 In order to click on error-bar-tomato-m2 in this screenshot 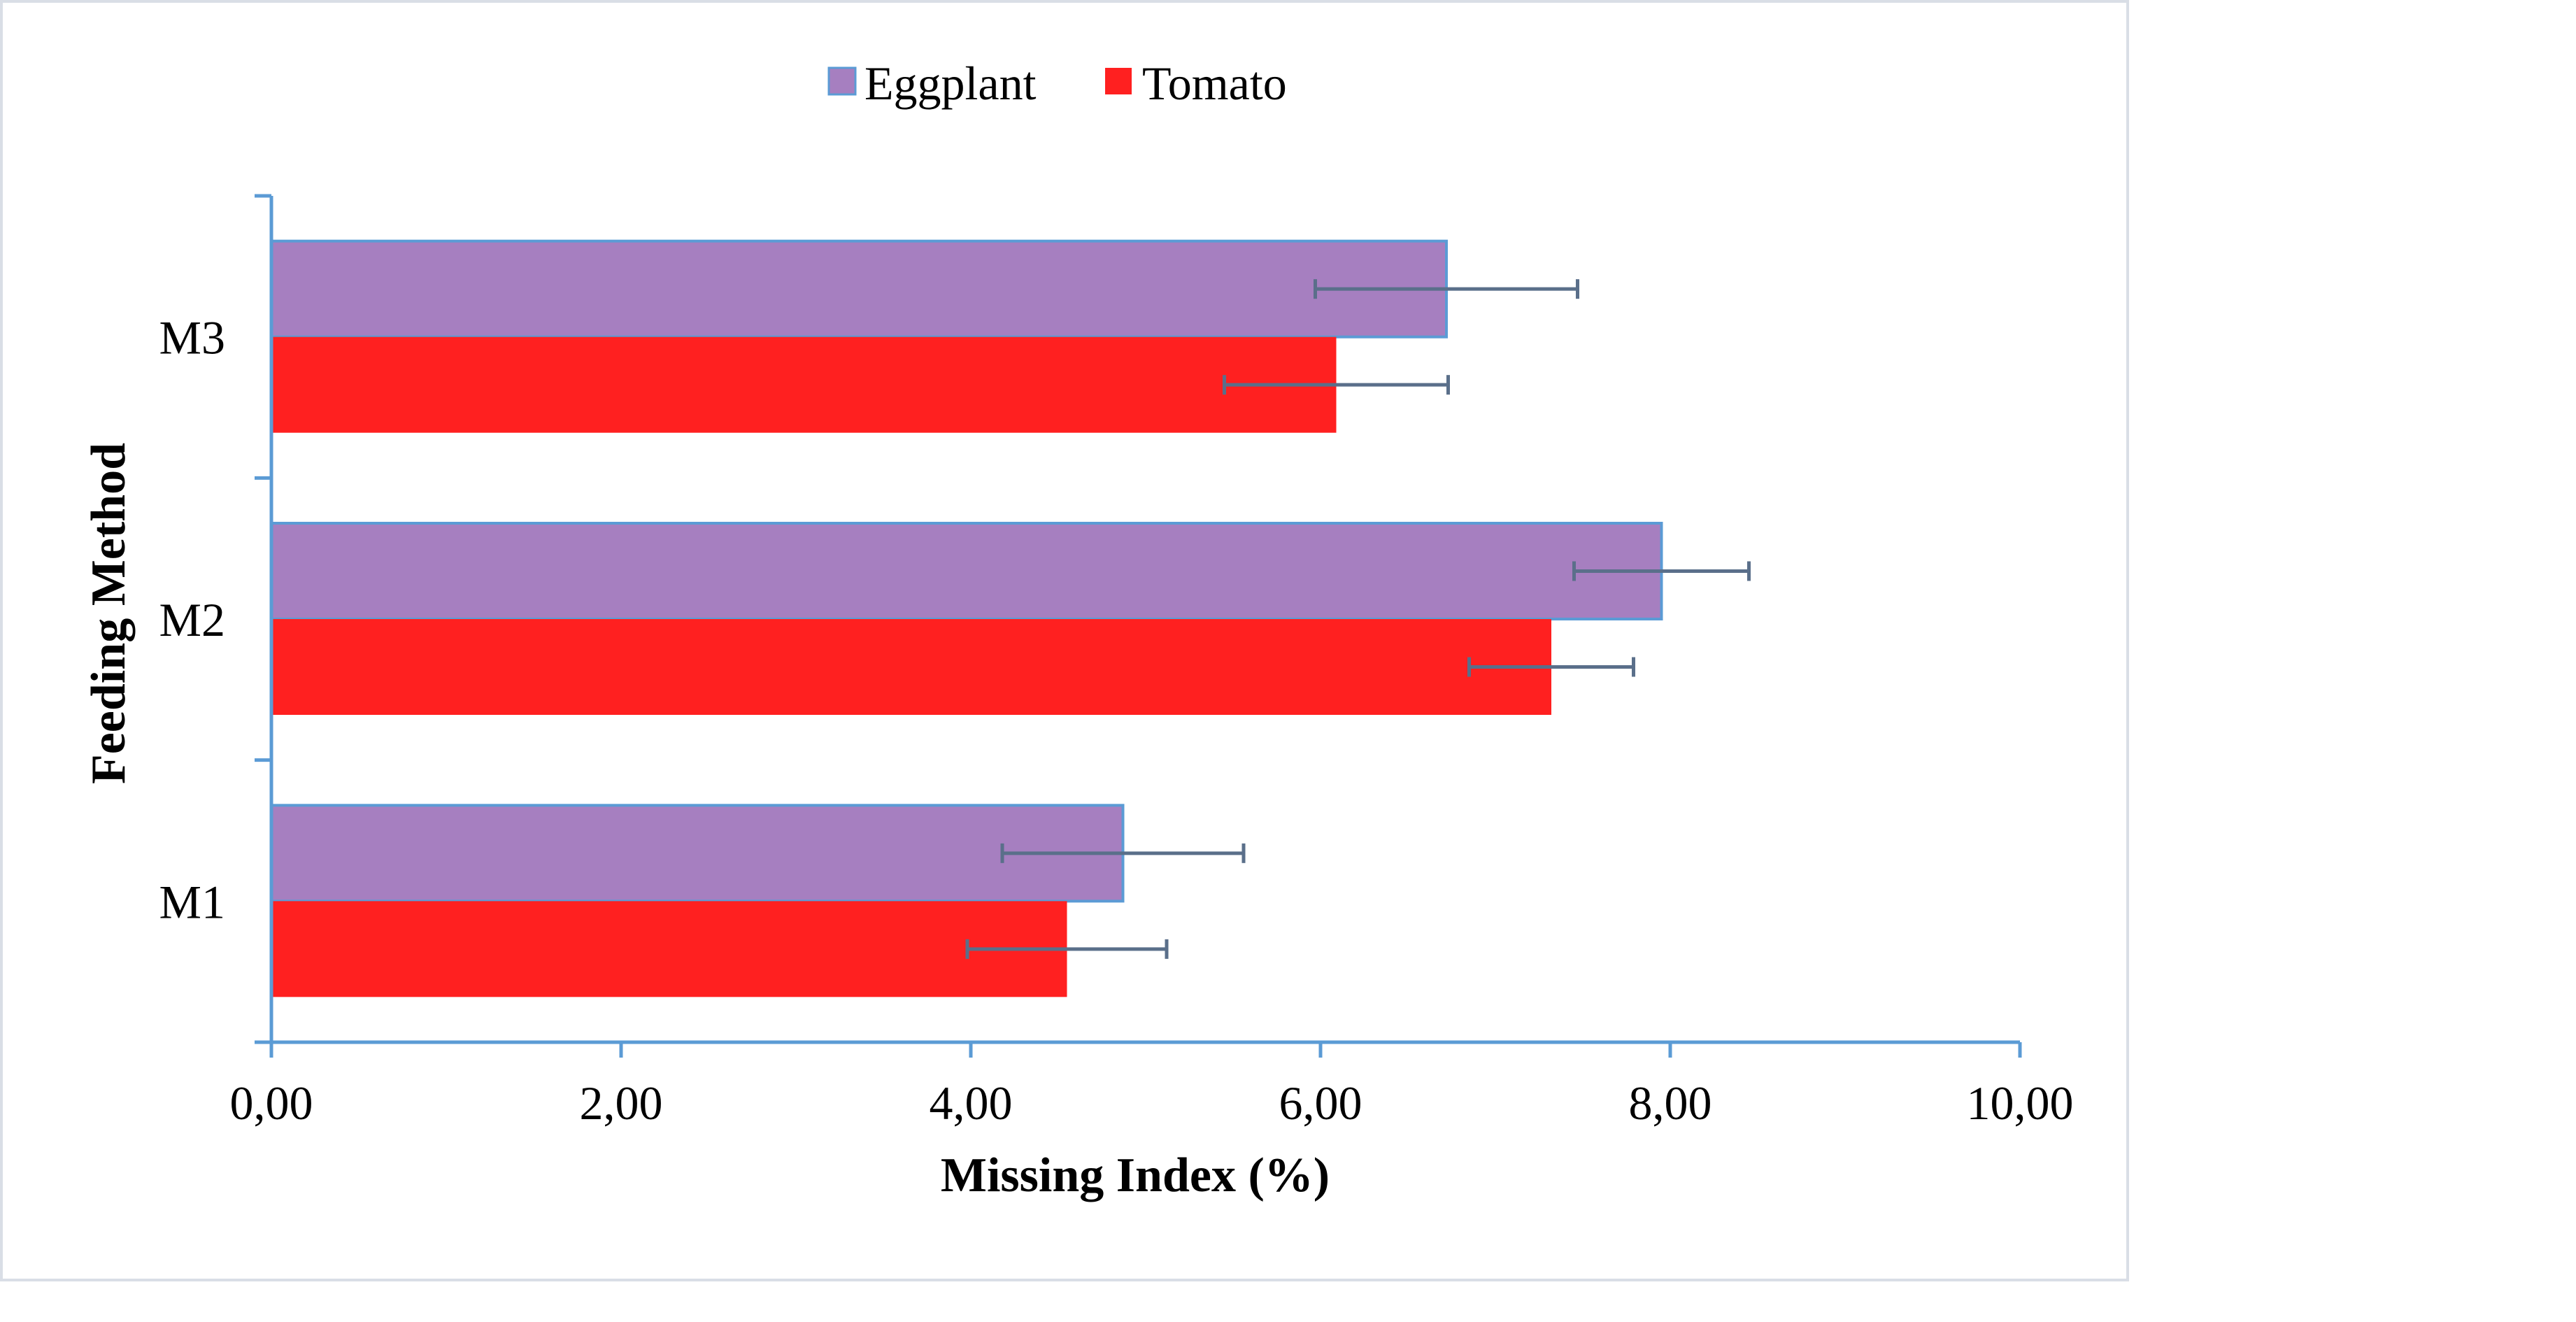, I will do `click(1551, 667)`.